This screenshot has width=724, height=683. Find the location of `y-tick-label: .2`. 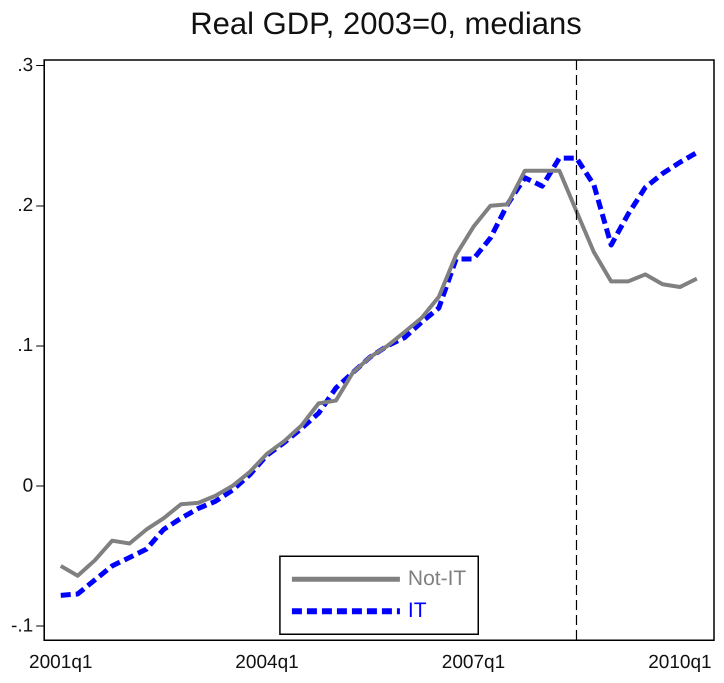

y-tick-label: .2 is located at coordinates (25, 205).